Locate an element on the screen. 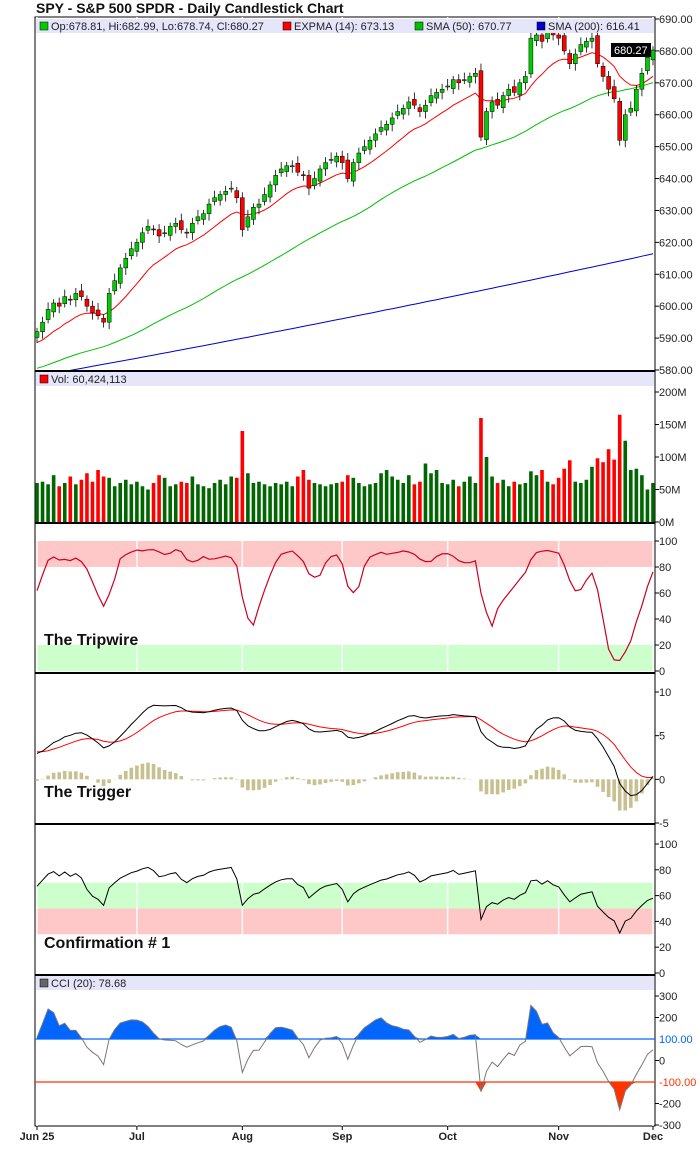 This screenshot has height=1171, width=700. trigger-label: The Trigger is located at coordinates (87, 792).